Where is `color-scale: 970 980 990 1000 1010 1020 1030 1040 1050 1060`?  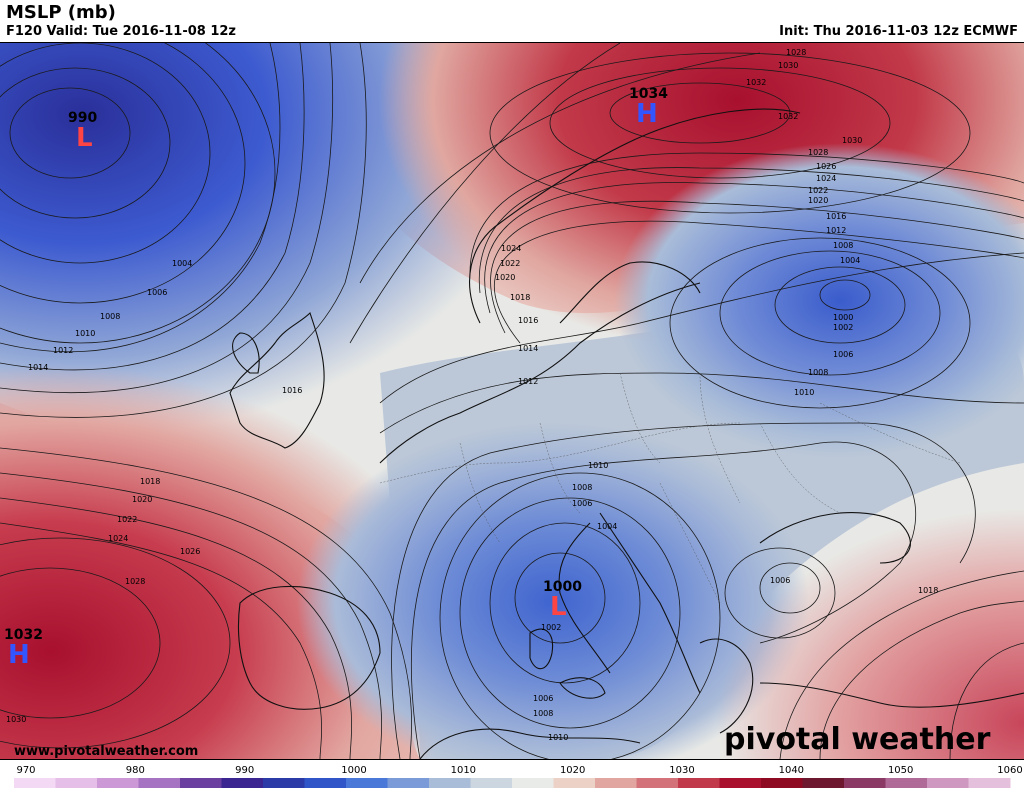 color-scale: 970 980 990 1000 1010 1020 1030 1040 1050 1060 is located at coordinates (512, 775).